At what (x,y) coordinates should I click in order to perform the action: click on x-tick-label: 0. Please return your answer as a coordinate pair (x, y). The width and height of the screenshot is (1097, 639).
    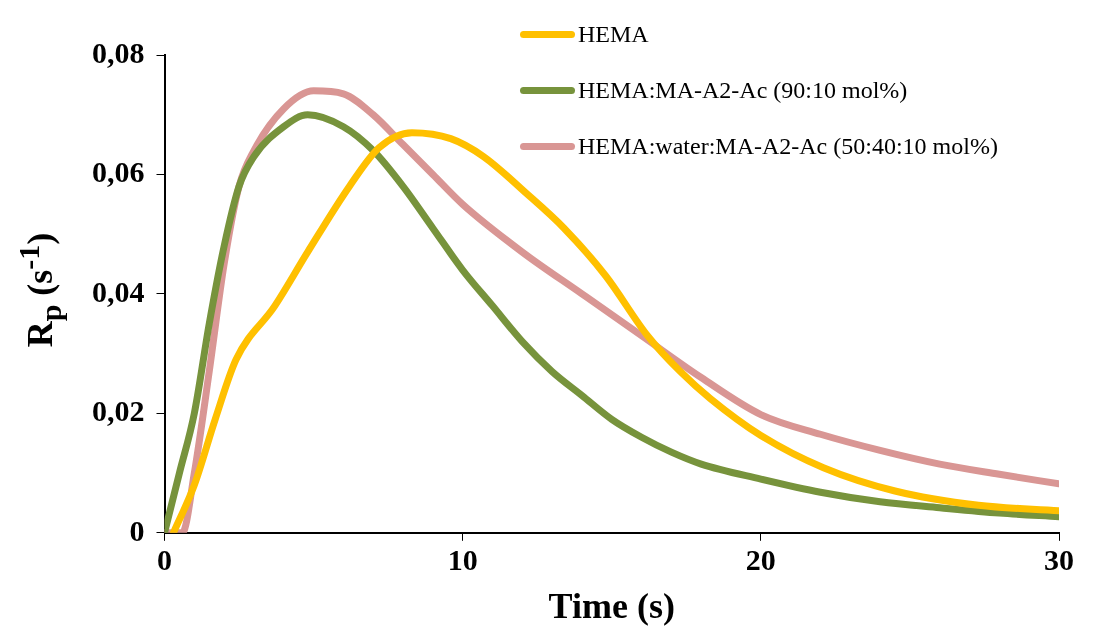
    Looking at the image, I should click on (164, 559).